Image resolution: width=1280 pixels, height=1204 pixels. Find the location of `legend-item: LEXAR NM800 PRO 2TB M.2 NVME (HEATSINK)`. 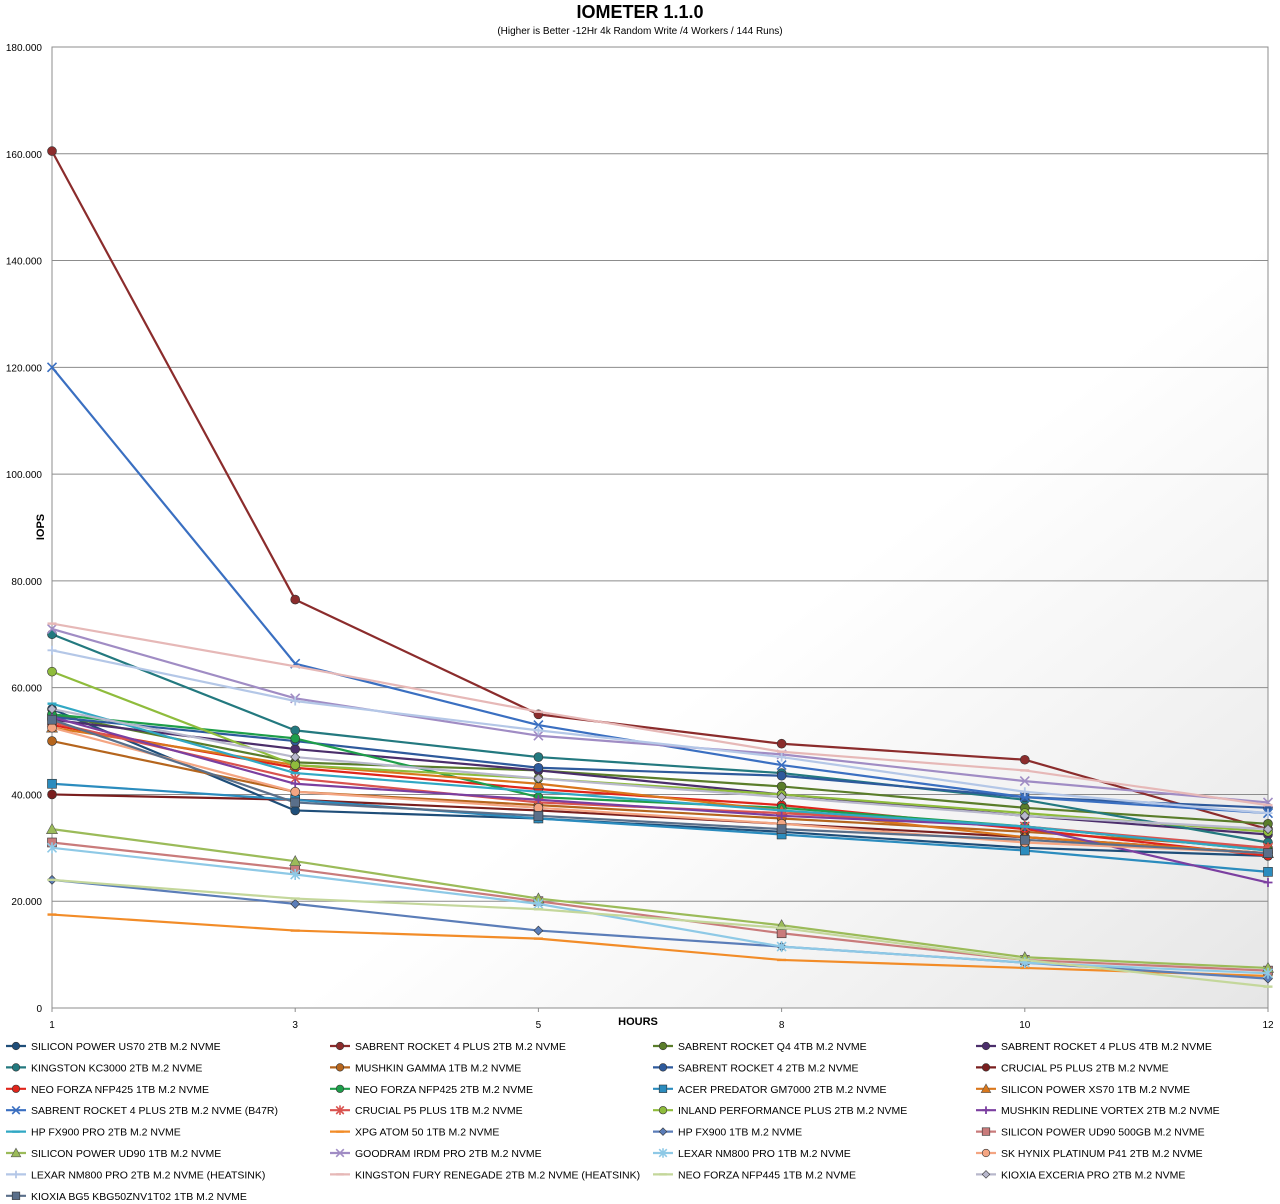

legend-item: LEXAR NM800 PRO 2TB M.2 NVME (HEATSINK) is located at coordinates (135, 1175).